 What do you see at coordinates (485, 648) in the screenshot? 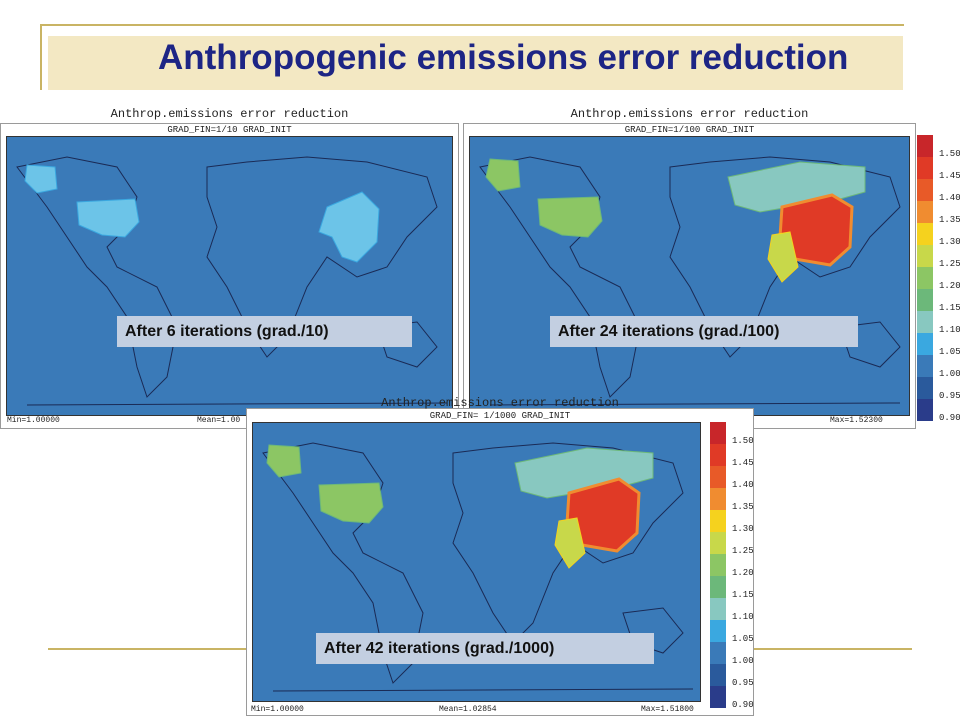
I see `caption-42-iterations: After 42 iterations (grad./1000)` at bounding box center [485, 648].